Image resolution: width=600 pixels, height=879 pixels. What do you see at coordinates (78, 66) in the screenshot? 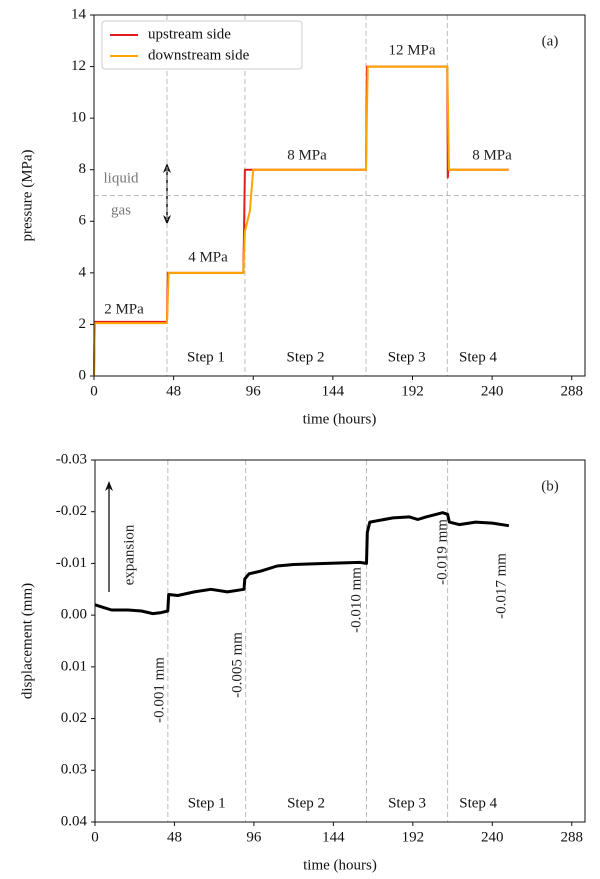
I see `y-tick-label: 12` at bounding box center [78, 66].